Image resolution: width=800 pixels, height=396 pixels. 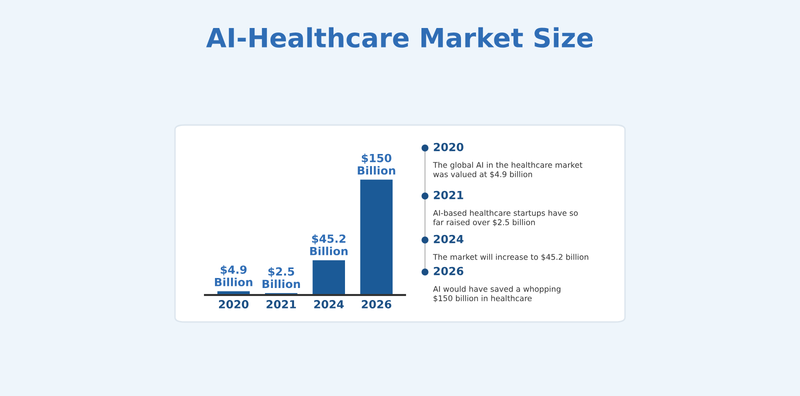 What do you see at coordinates (281, 304) in the screenshot?
I see `x-tick-label: 2021` at bounding box center [281, 304].